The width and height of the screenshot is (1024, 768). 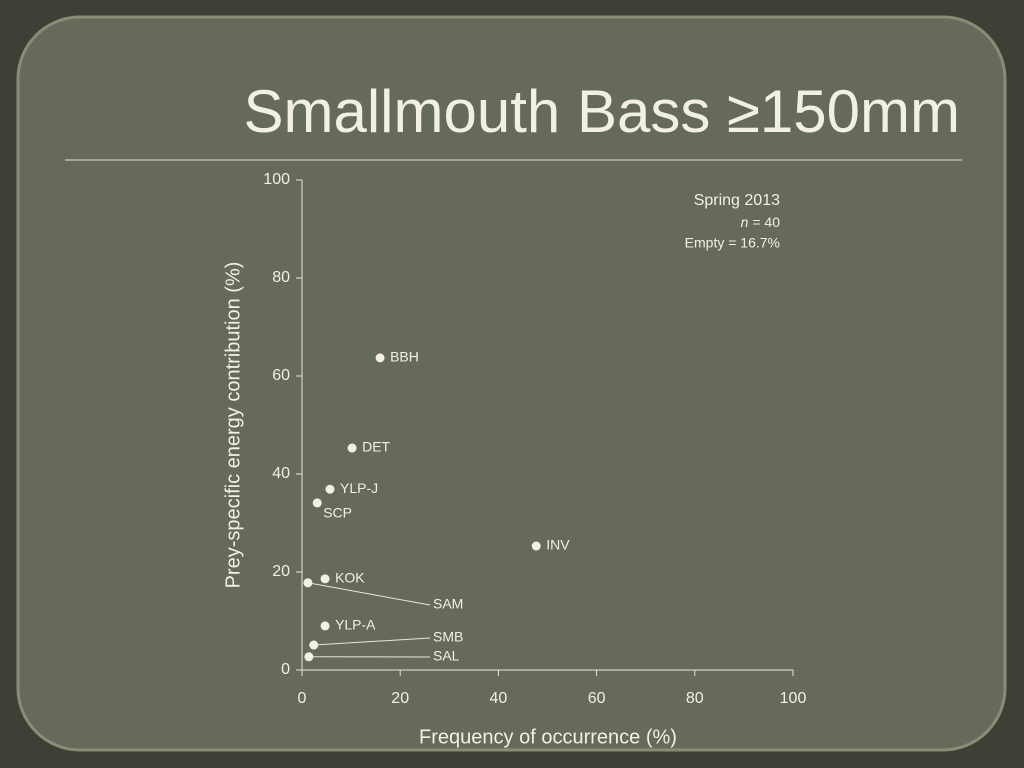 I want to click on y-tick-label: 0, so click(x=285, y=669).